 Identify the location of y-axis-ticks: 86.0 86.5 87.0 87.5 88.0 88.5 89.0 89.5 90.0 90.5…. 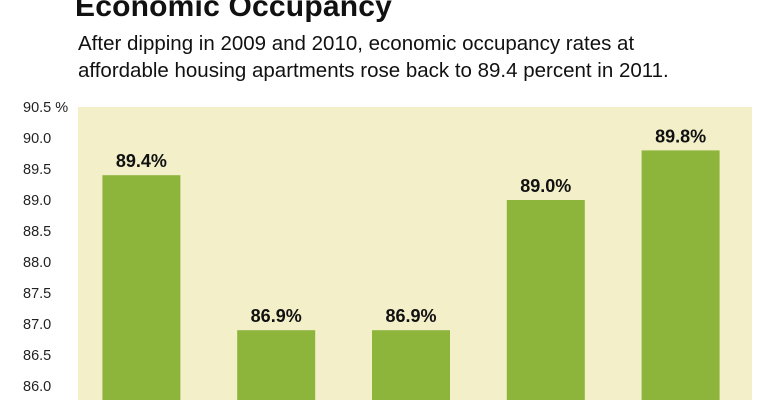
(45, 247).